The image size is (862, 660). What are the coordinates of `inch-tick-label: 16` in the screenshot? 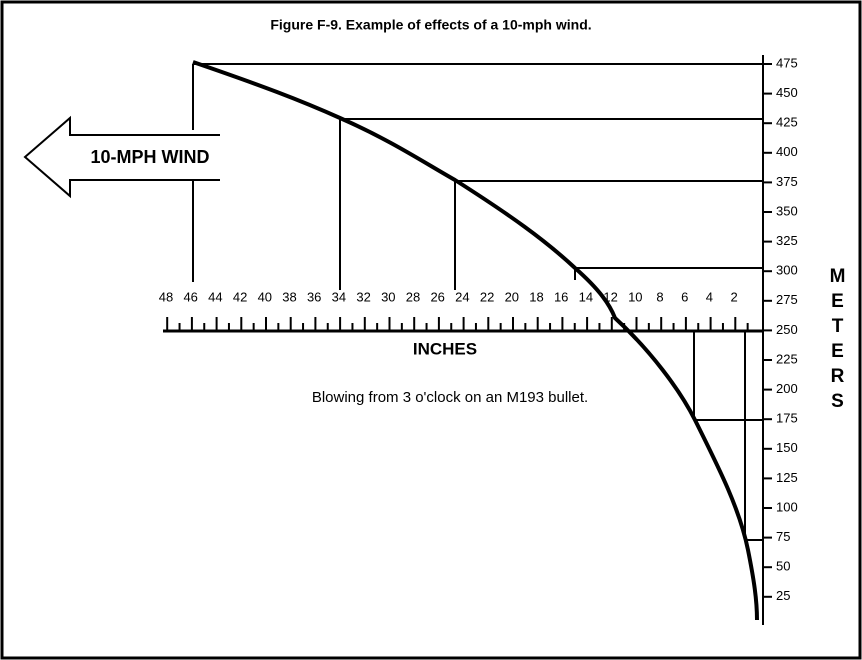 It's located at (561, 296).